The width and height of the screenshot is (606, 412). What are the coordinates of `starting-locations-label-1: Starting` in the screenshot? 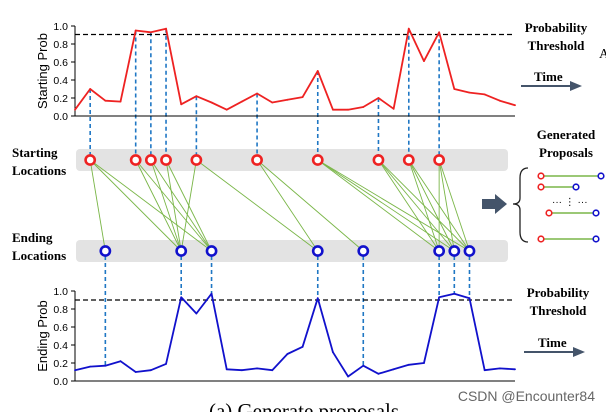 It's located at (35, 152).